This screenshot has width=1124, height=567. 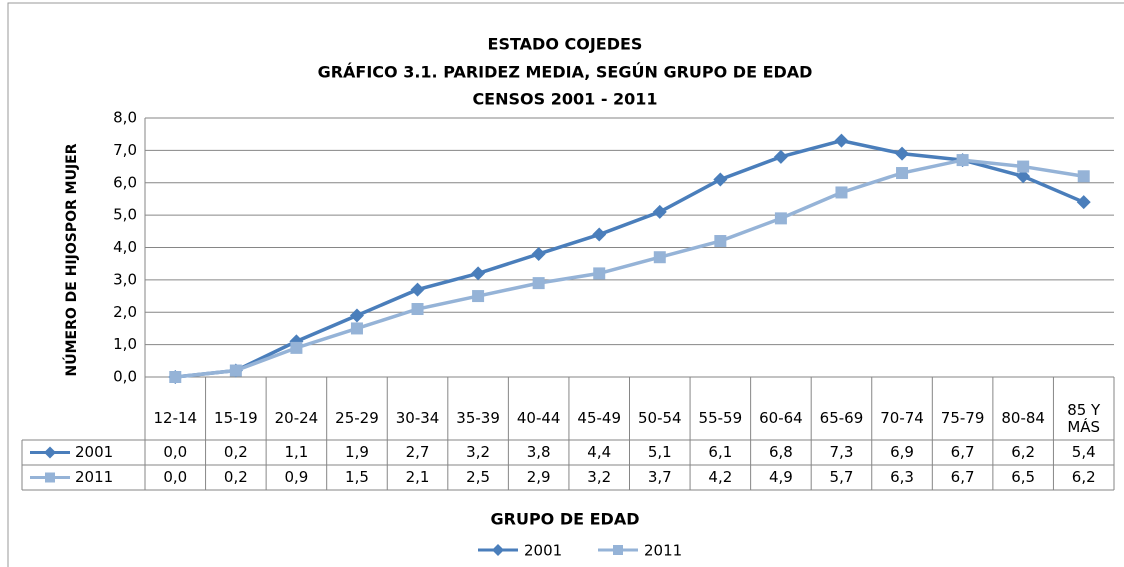 I want to click on x-tick-label-box: 65-69, so click(x=841, y=418).